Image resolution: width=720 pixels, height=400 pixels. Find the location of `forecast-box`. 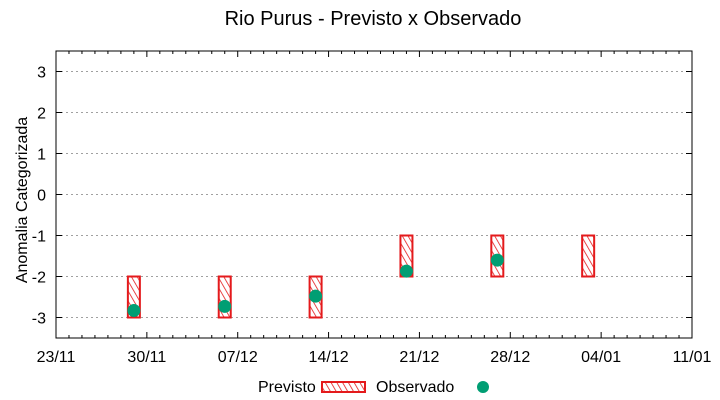

forecast-box is located at coordinates (588, 256).